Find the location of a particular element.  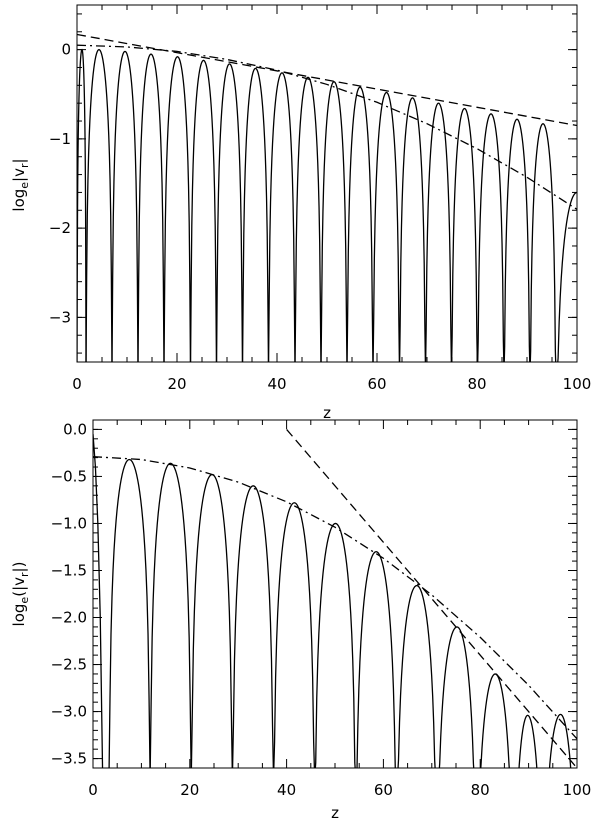

bottom-x-tick-labels: 0 20 40 60 80 100 is located at coordinates (339, 790).